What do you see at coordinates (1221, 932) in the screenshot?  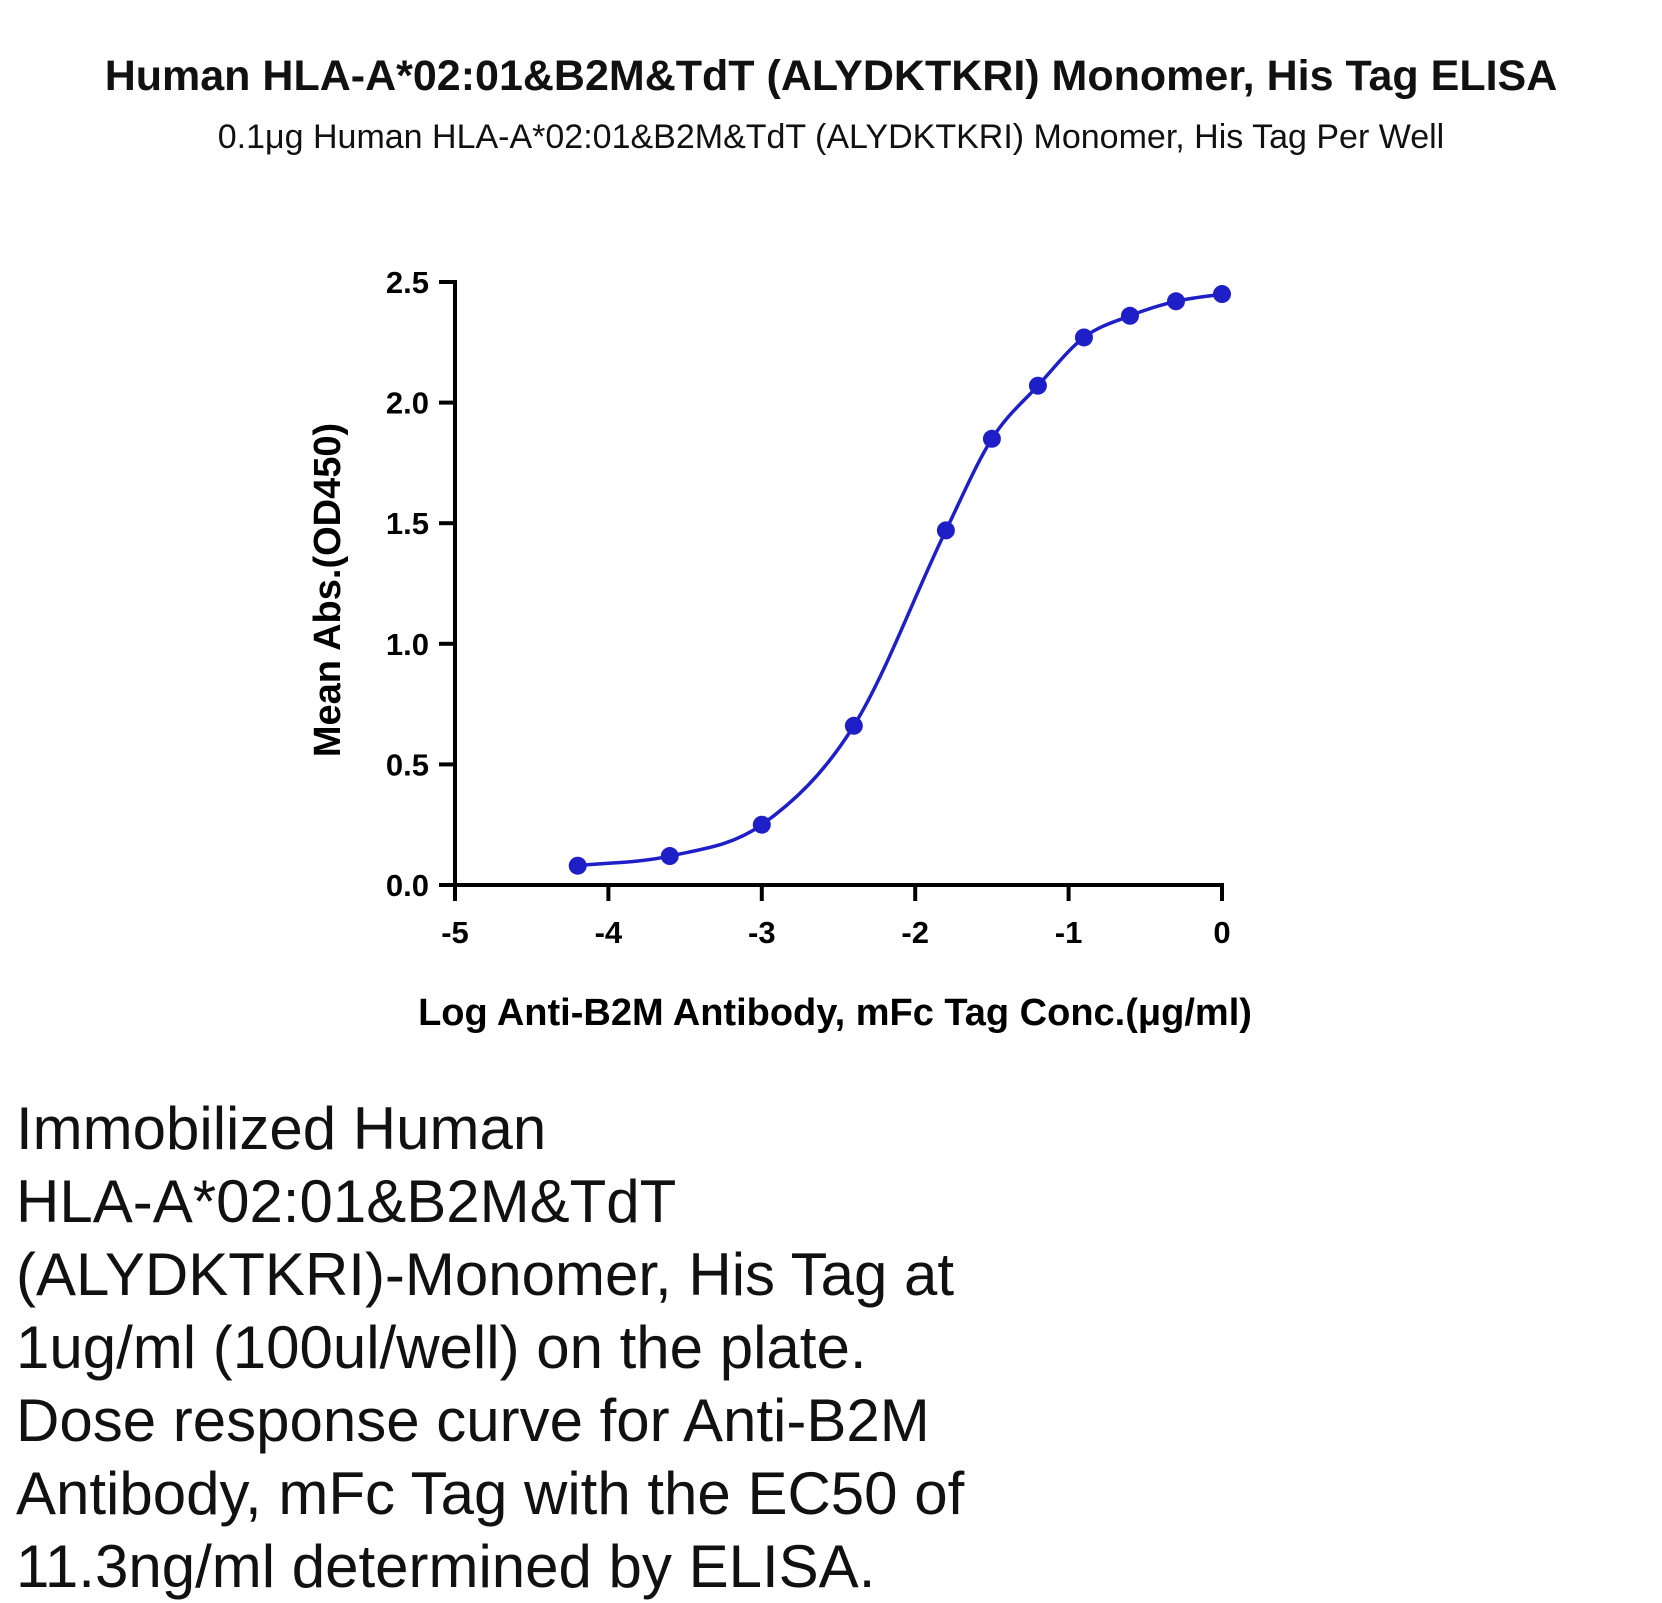 I see `x-tick-label: 0` at bounding box center [1221, 932].